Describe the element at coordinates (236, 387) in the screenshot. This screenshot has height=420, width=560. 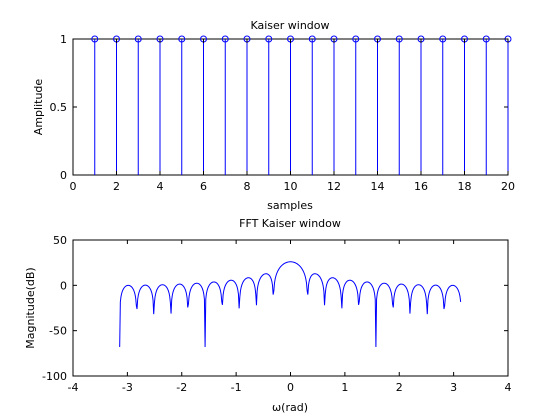
I see `fft-x-tick-label: -1` at that location.